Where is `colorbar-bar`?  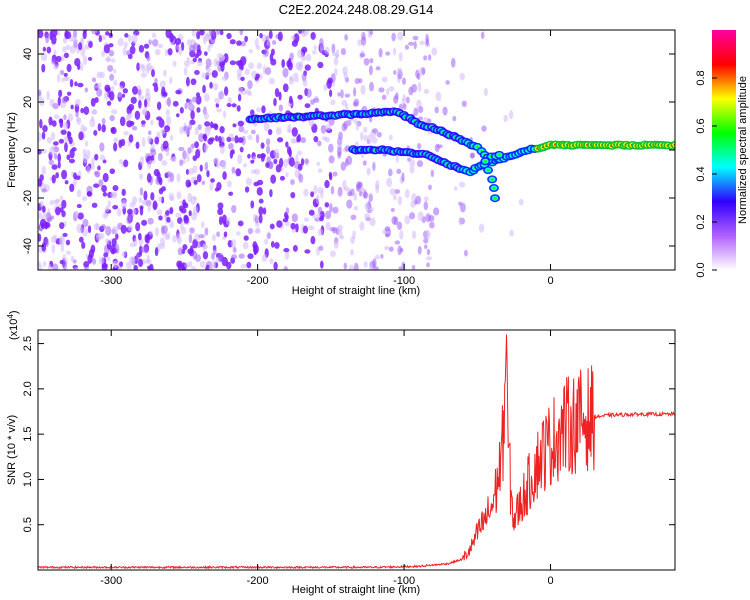
colorbar-bar is located at coordinates (724, 150).